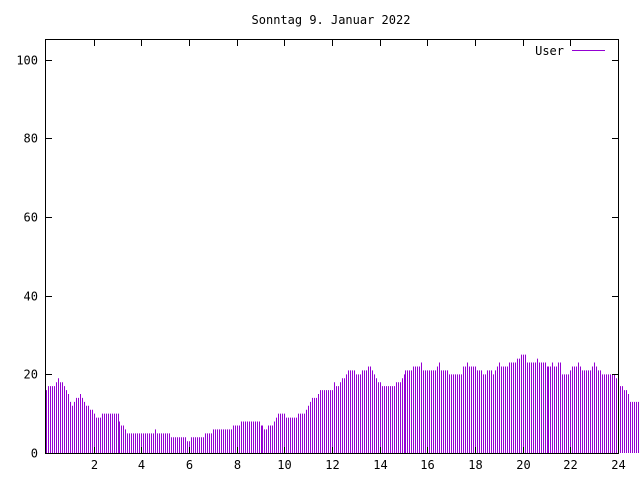 This screenshot has width=640, height=480. What do you see at coordinates (31, 297) in the screenshot?
I see `y-tick-label: 40` at bounding box center [31, 297].